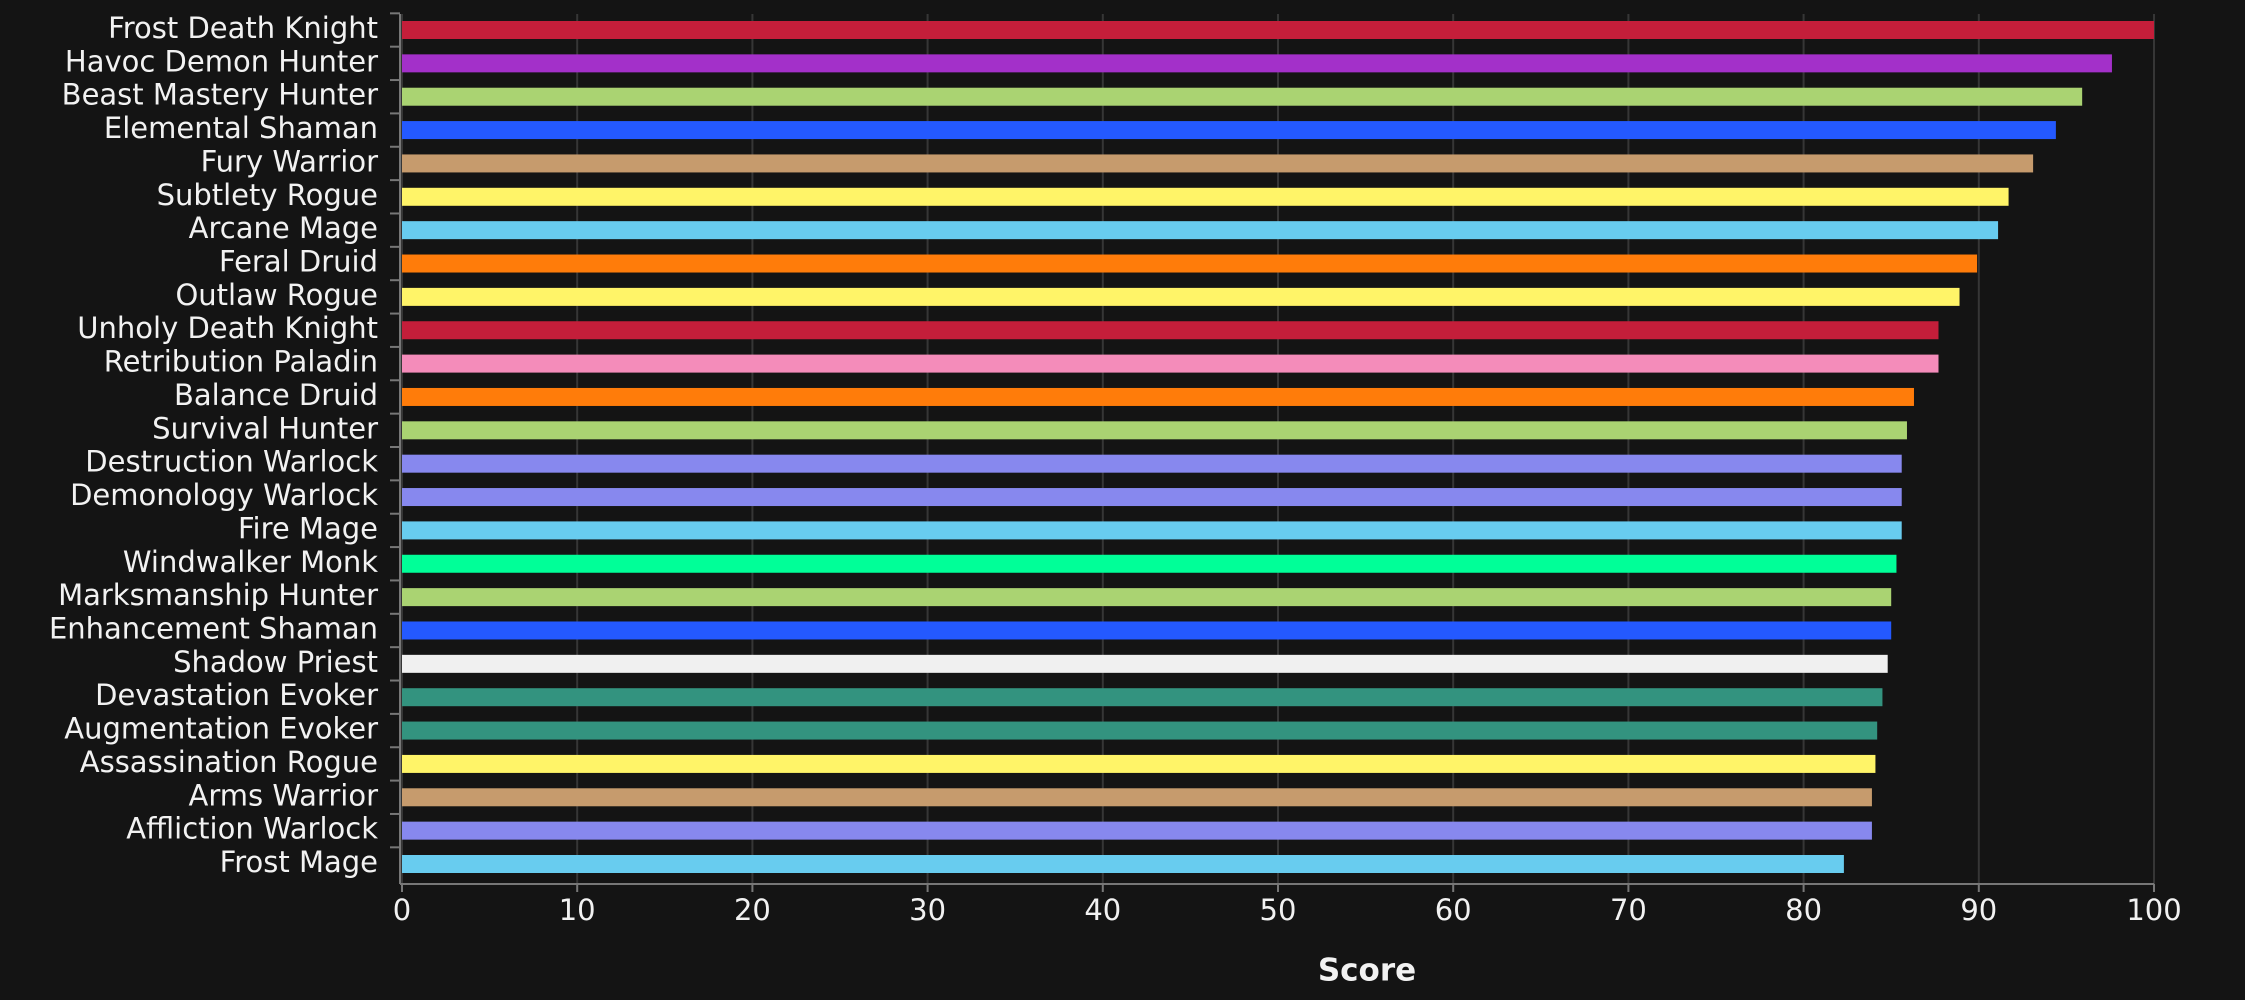  Describe the element at coordinates (283, 228) in the screenshot. I see `y-tick-label: Arcane Mage` at that location.